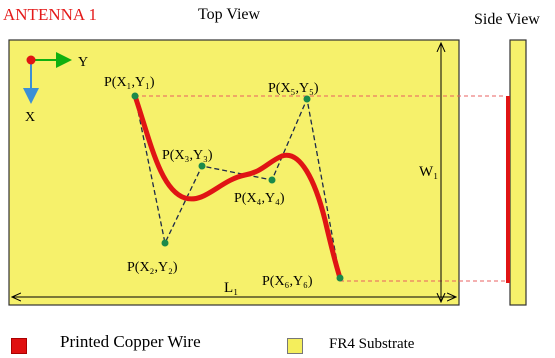 The height and width of the screenshot is (358, 555). What do you see at coordinates (19, 346) in the screenshot?
I see `legend-copper-swatch` at bounding box center [19, 346].